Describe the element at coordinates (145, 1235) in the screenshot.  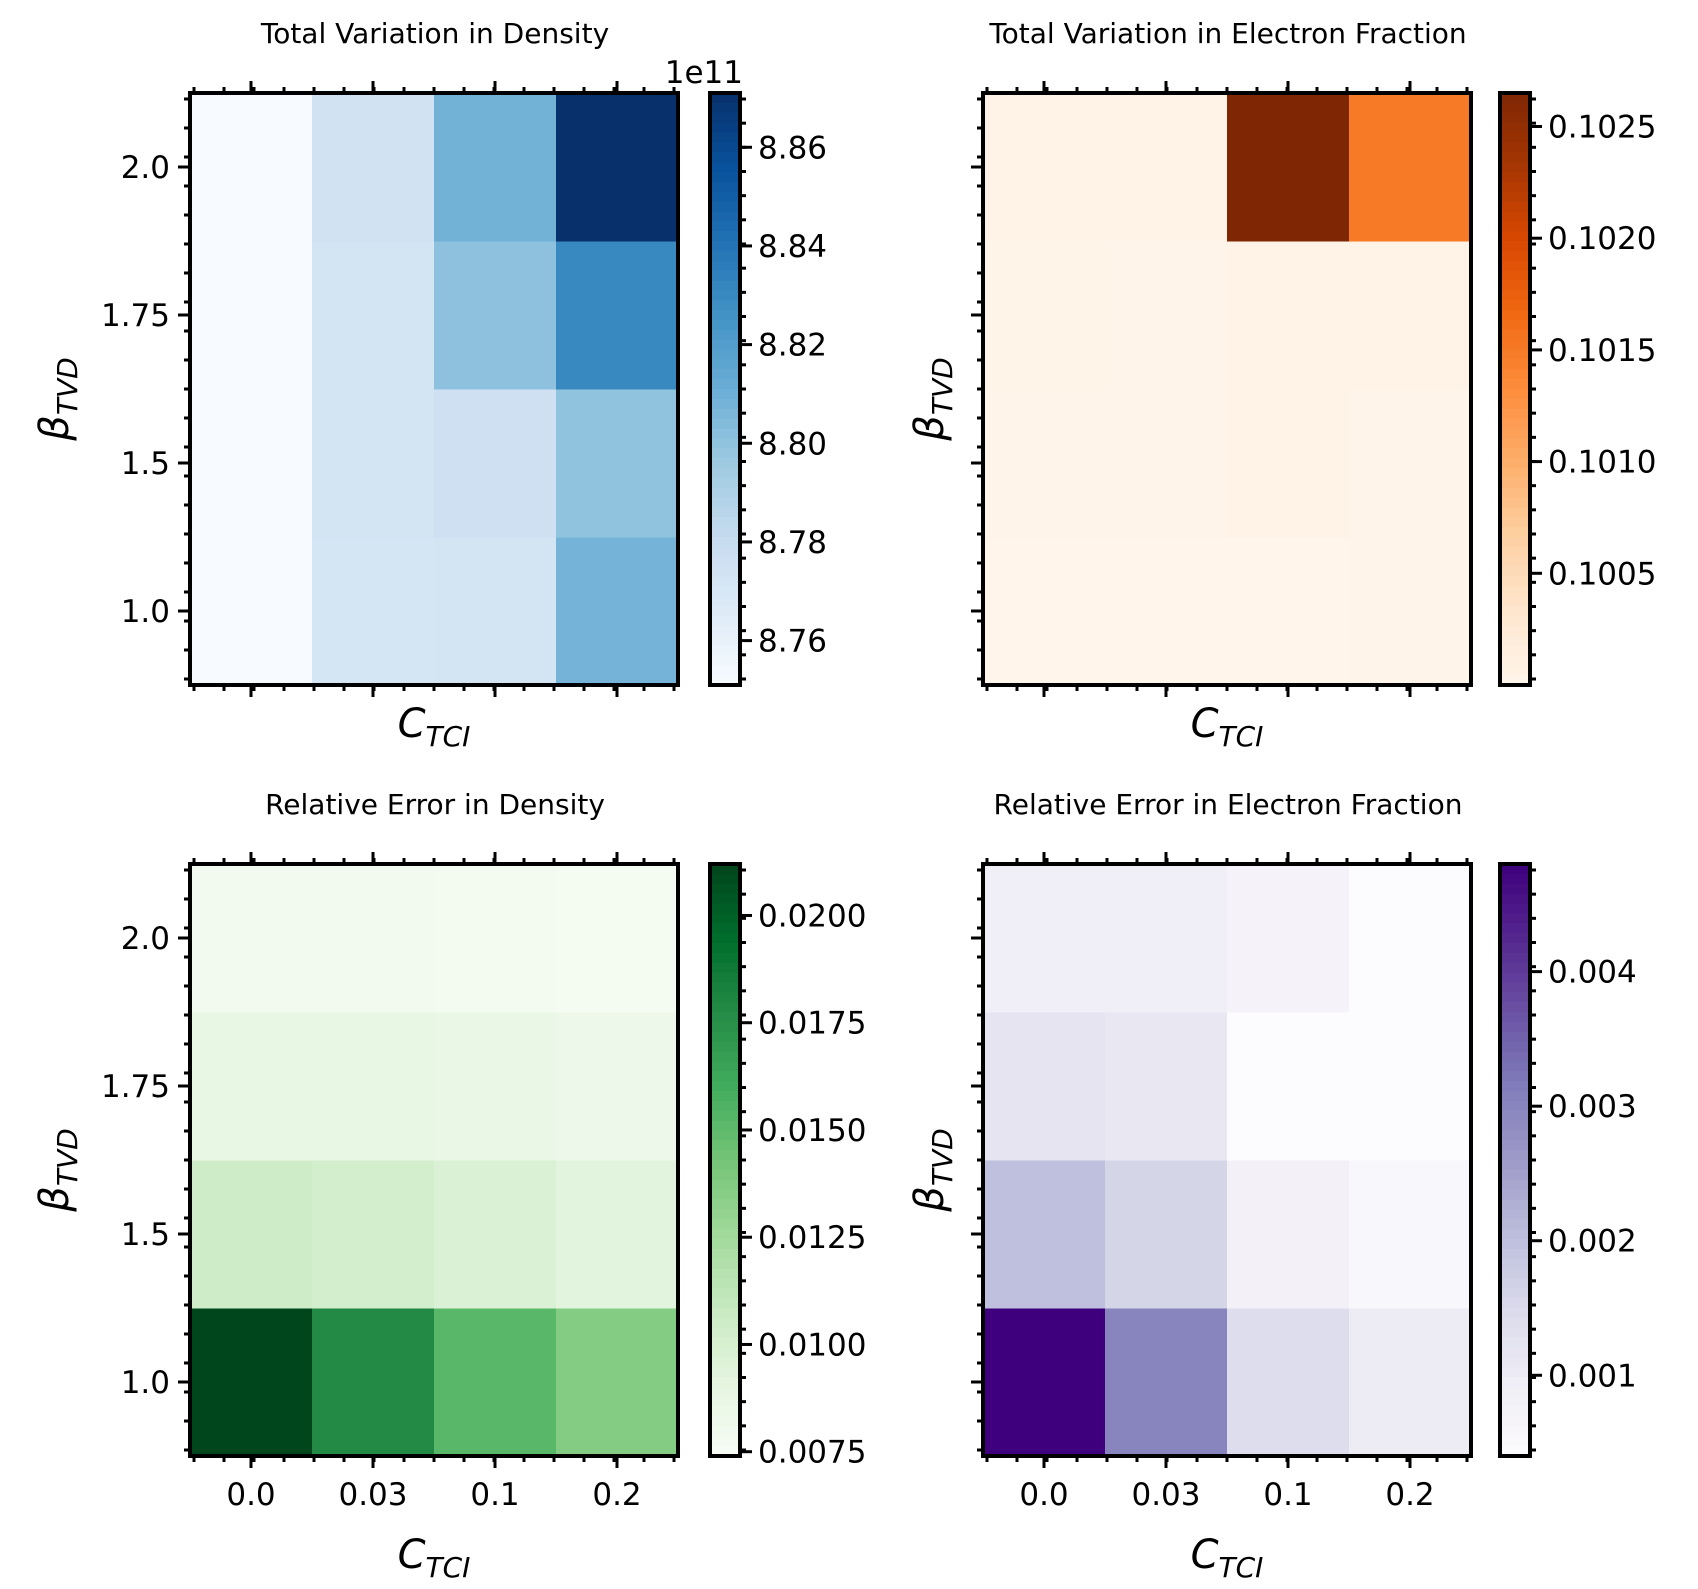
I see `y-tick-label: 1.5` at that location.